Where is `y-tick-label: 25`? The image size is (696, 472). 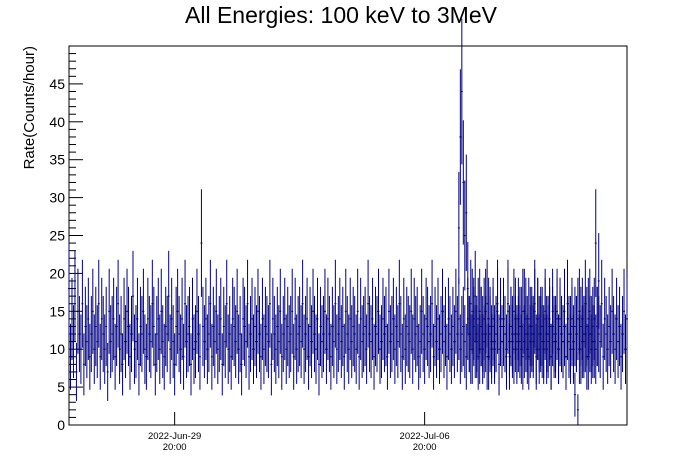
y-tick-label: 25 is located at coordinates (57, 236).